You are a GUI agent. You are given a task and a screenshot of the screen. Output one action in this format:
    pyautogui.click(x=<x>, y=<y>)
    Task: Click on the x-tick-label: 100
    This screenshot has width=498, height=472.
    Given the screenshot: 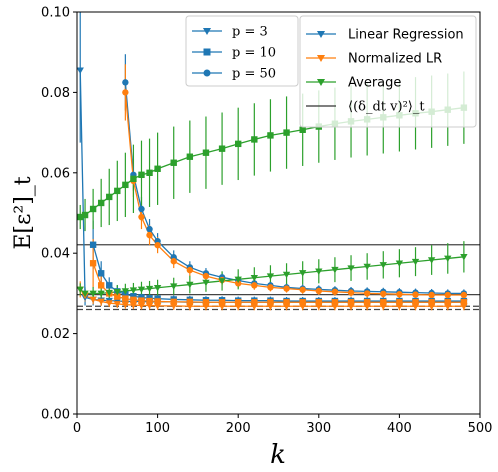 What is the action you would take?
    pyautogui.click(x=157, y=428)
    